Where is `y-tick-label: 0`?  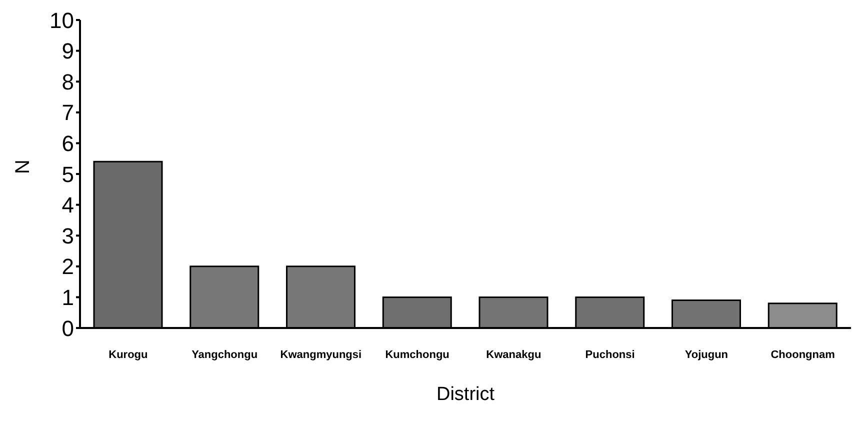 y-tick-label: 0 is located at coordinates (68, 328).